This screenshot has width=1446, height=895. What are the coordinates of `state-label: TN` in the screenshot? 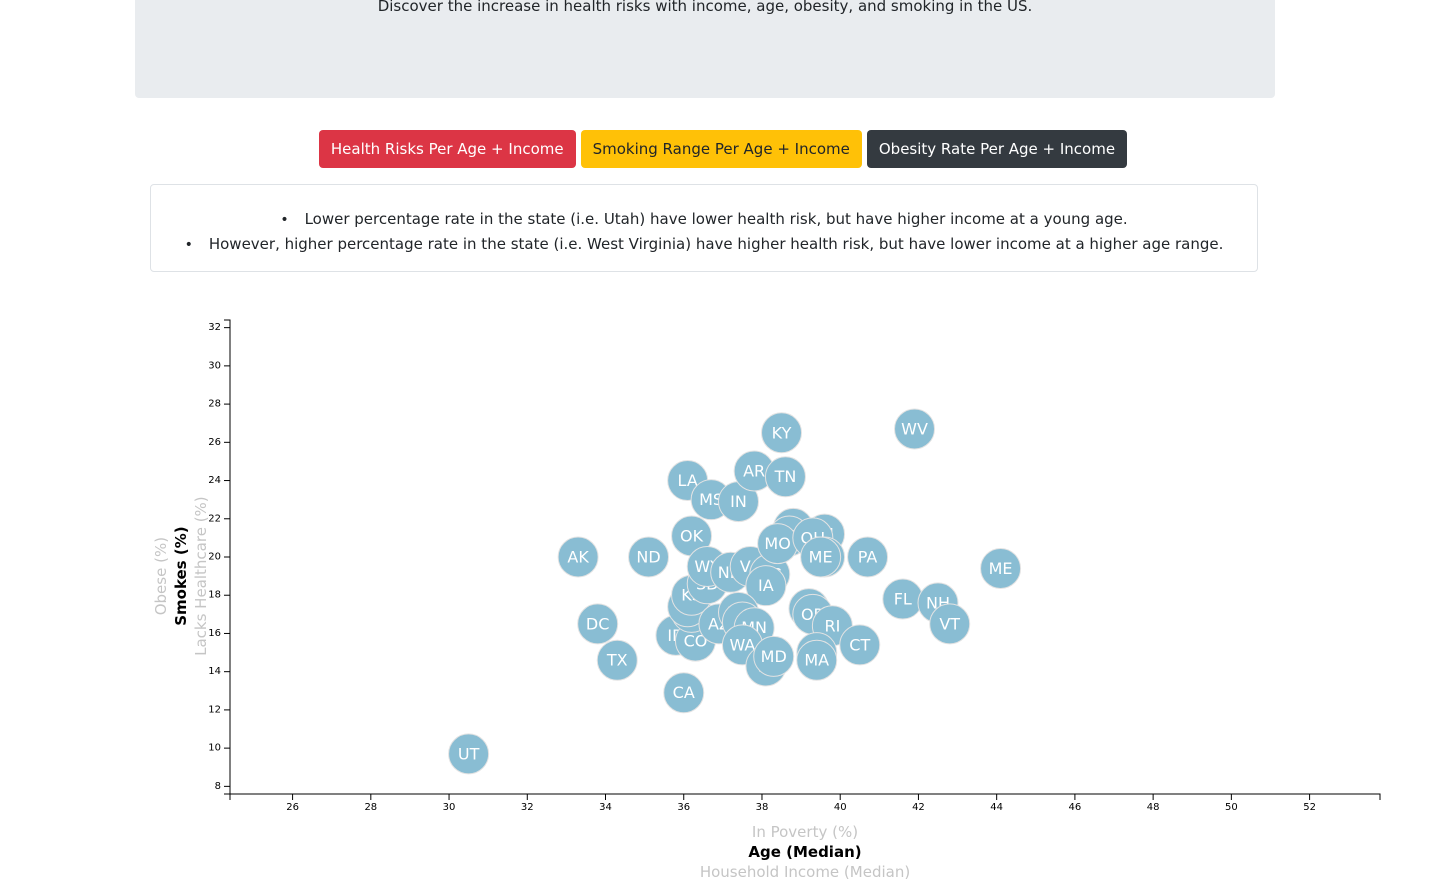 It's located at (785, 476).